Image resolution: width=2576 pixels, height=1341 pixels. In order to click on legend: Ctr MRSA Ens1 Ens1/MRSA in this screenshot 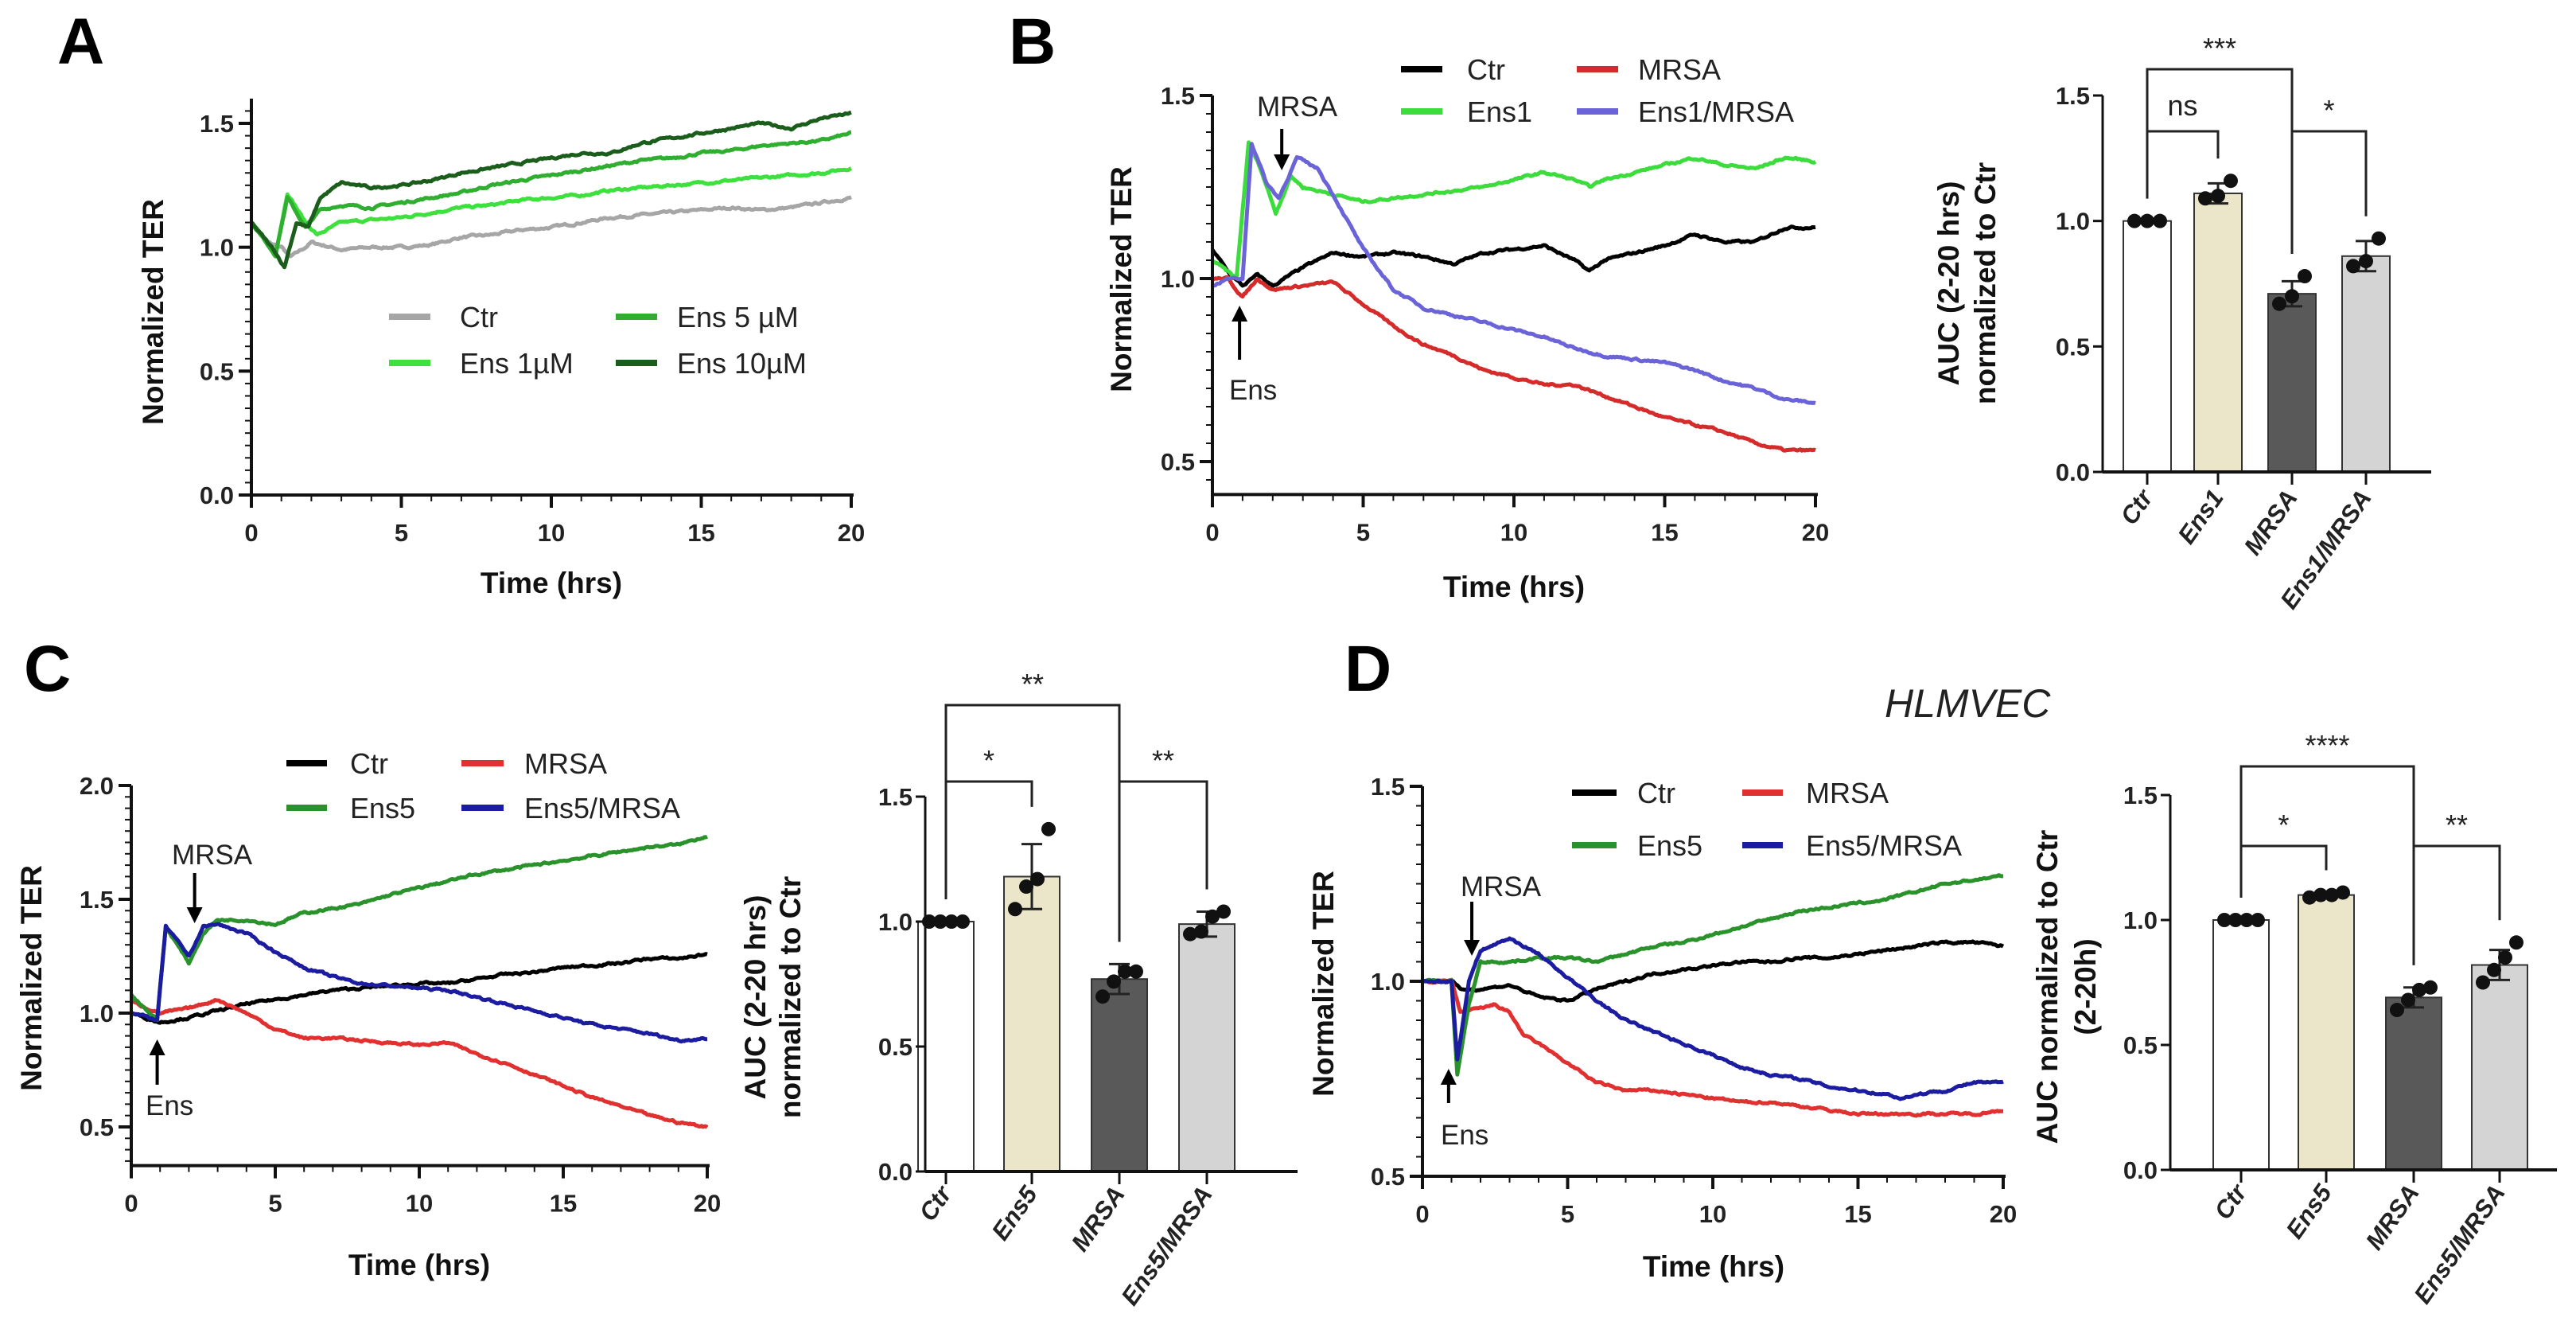, I will do `click(1598, 90)`.